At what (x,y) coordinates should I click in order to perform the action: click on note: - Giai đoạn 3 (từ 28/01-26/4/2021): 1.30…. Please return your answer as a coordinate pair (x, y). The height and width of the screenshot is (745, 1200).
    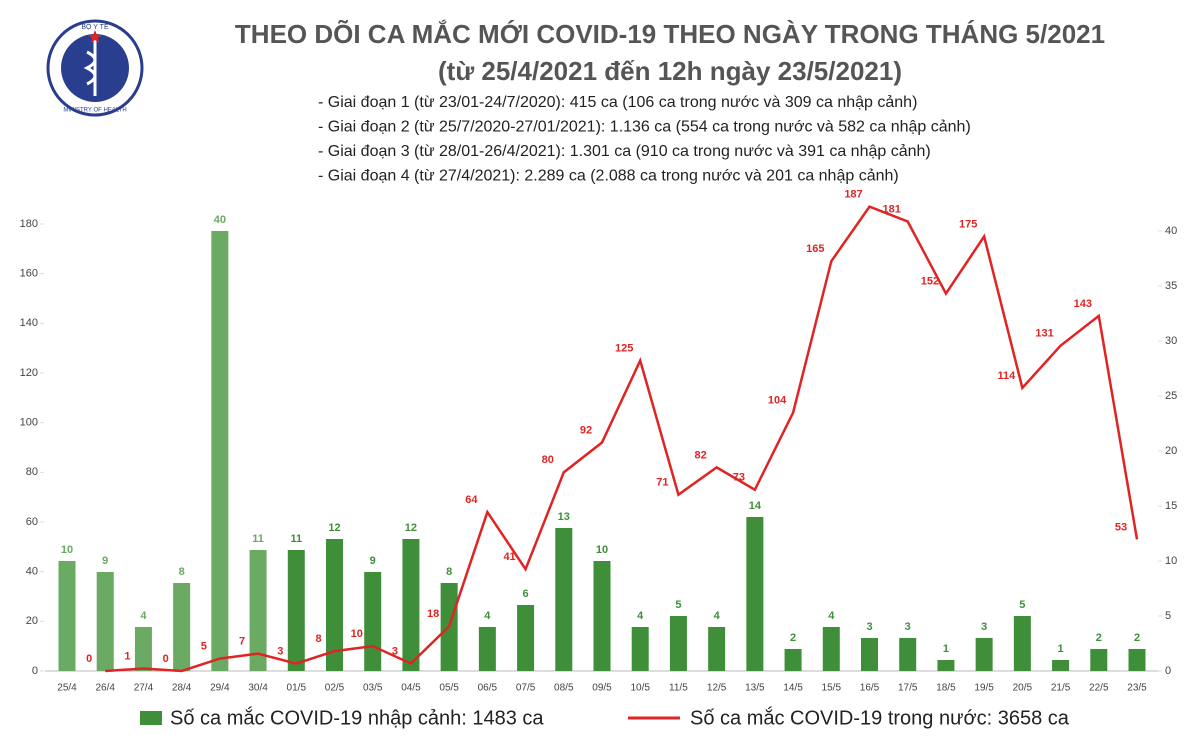
    Looking at the image, I should click on (624, 151).